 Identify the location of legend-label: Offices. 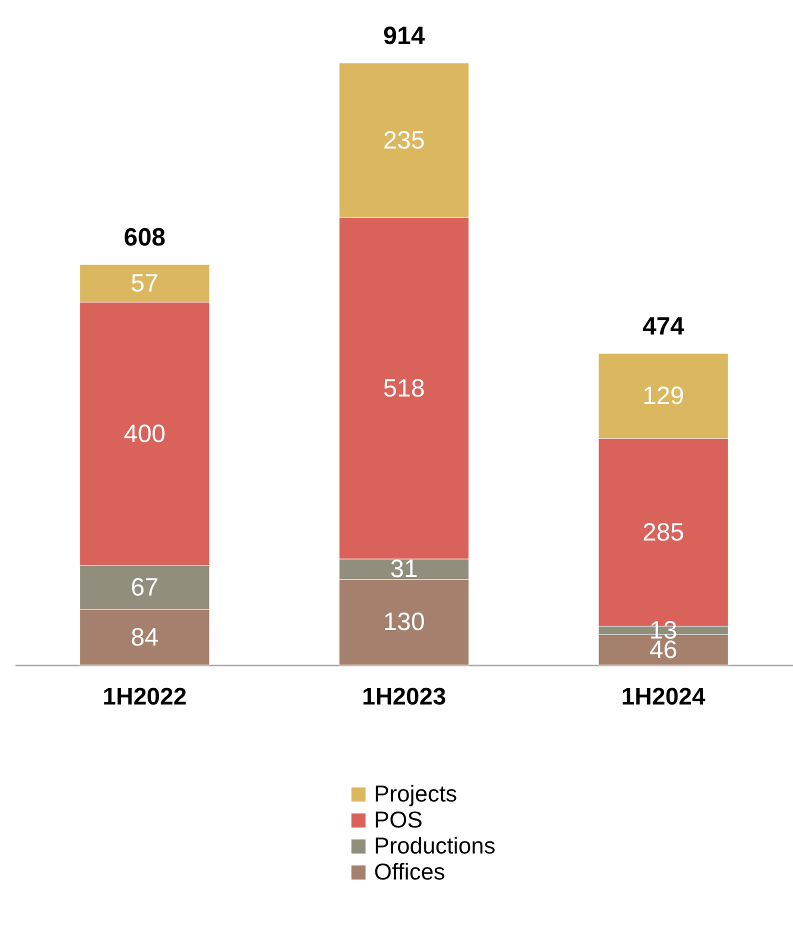
(410, 871).